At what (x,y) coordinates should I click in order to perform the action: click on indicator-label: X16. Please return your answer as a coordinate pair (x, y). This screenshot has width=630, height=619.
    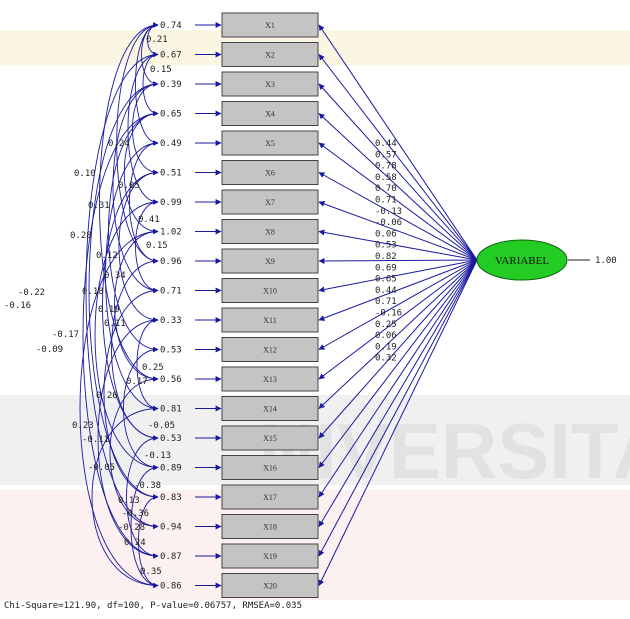
    Looking at the image, I should click on (270, 468).